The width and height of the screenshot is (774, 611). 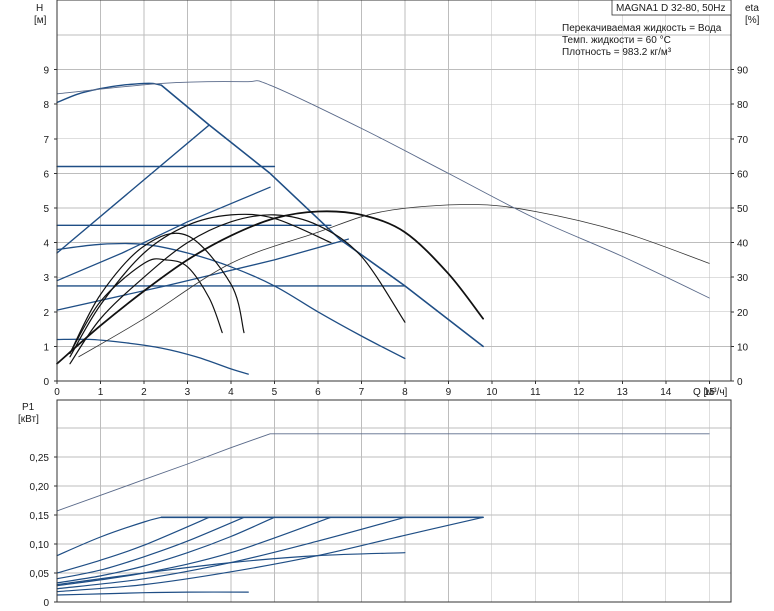 I want to click on x-tick-label: 2, so click(x=144, y=392).